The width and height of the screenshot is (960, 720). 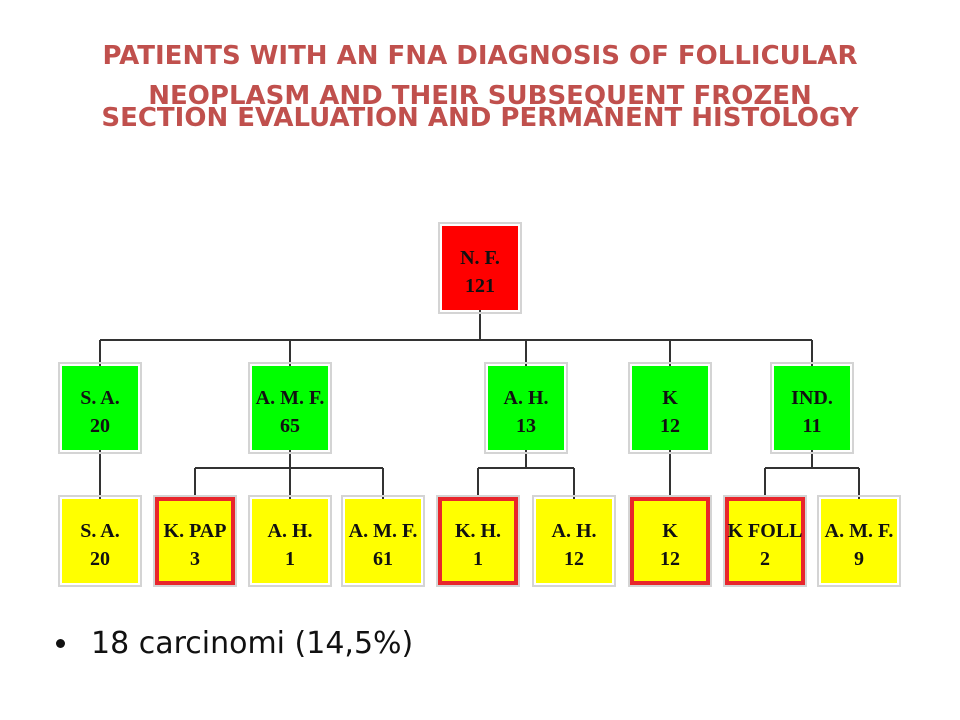 I want to click on leaf-node: S. A. 20, so click(x=100, y=541).